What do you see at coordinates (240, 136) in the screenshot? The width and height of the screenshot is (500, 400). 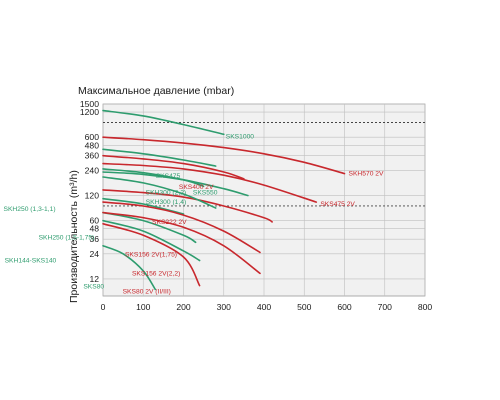 I see `curve-label: SKS1000` at bounding box center [240, 136].